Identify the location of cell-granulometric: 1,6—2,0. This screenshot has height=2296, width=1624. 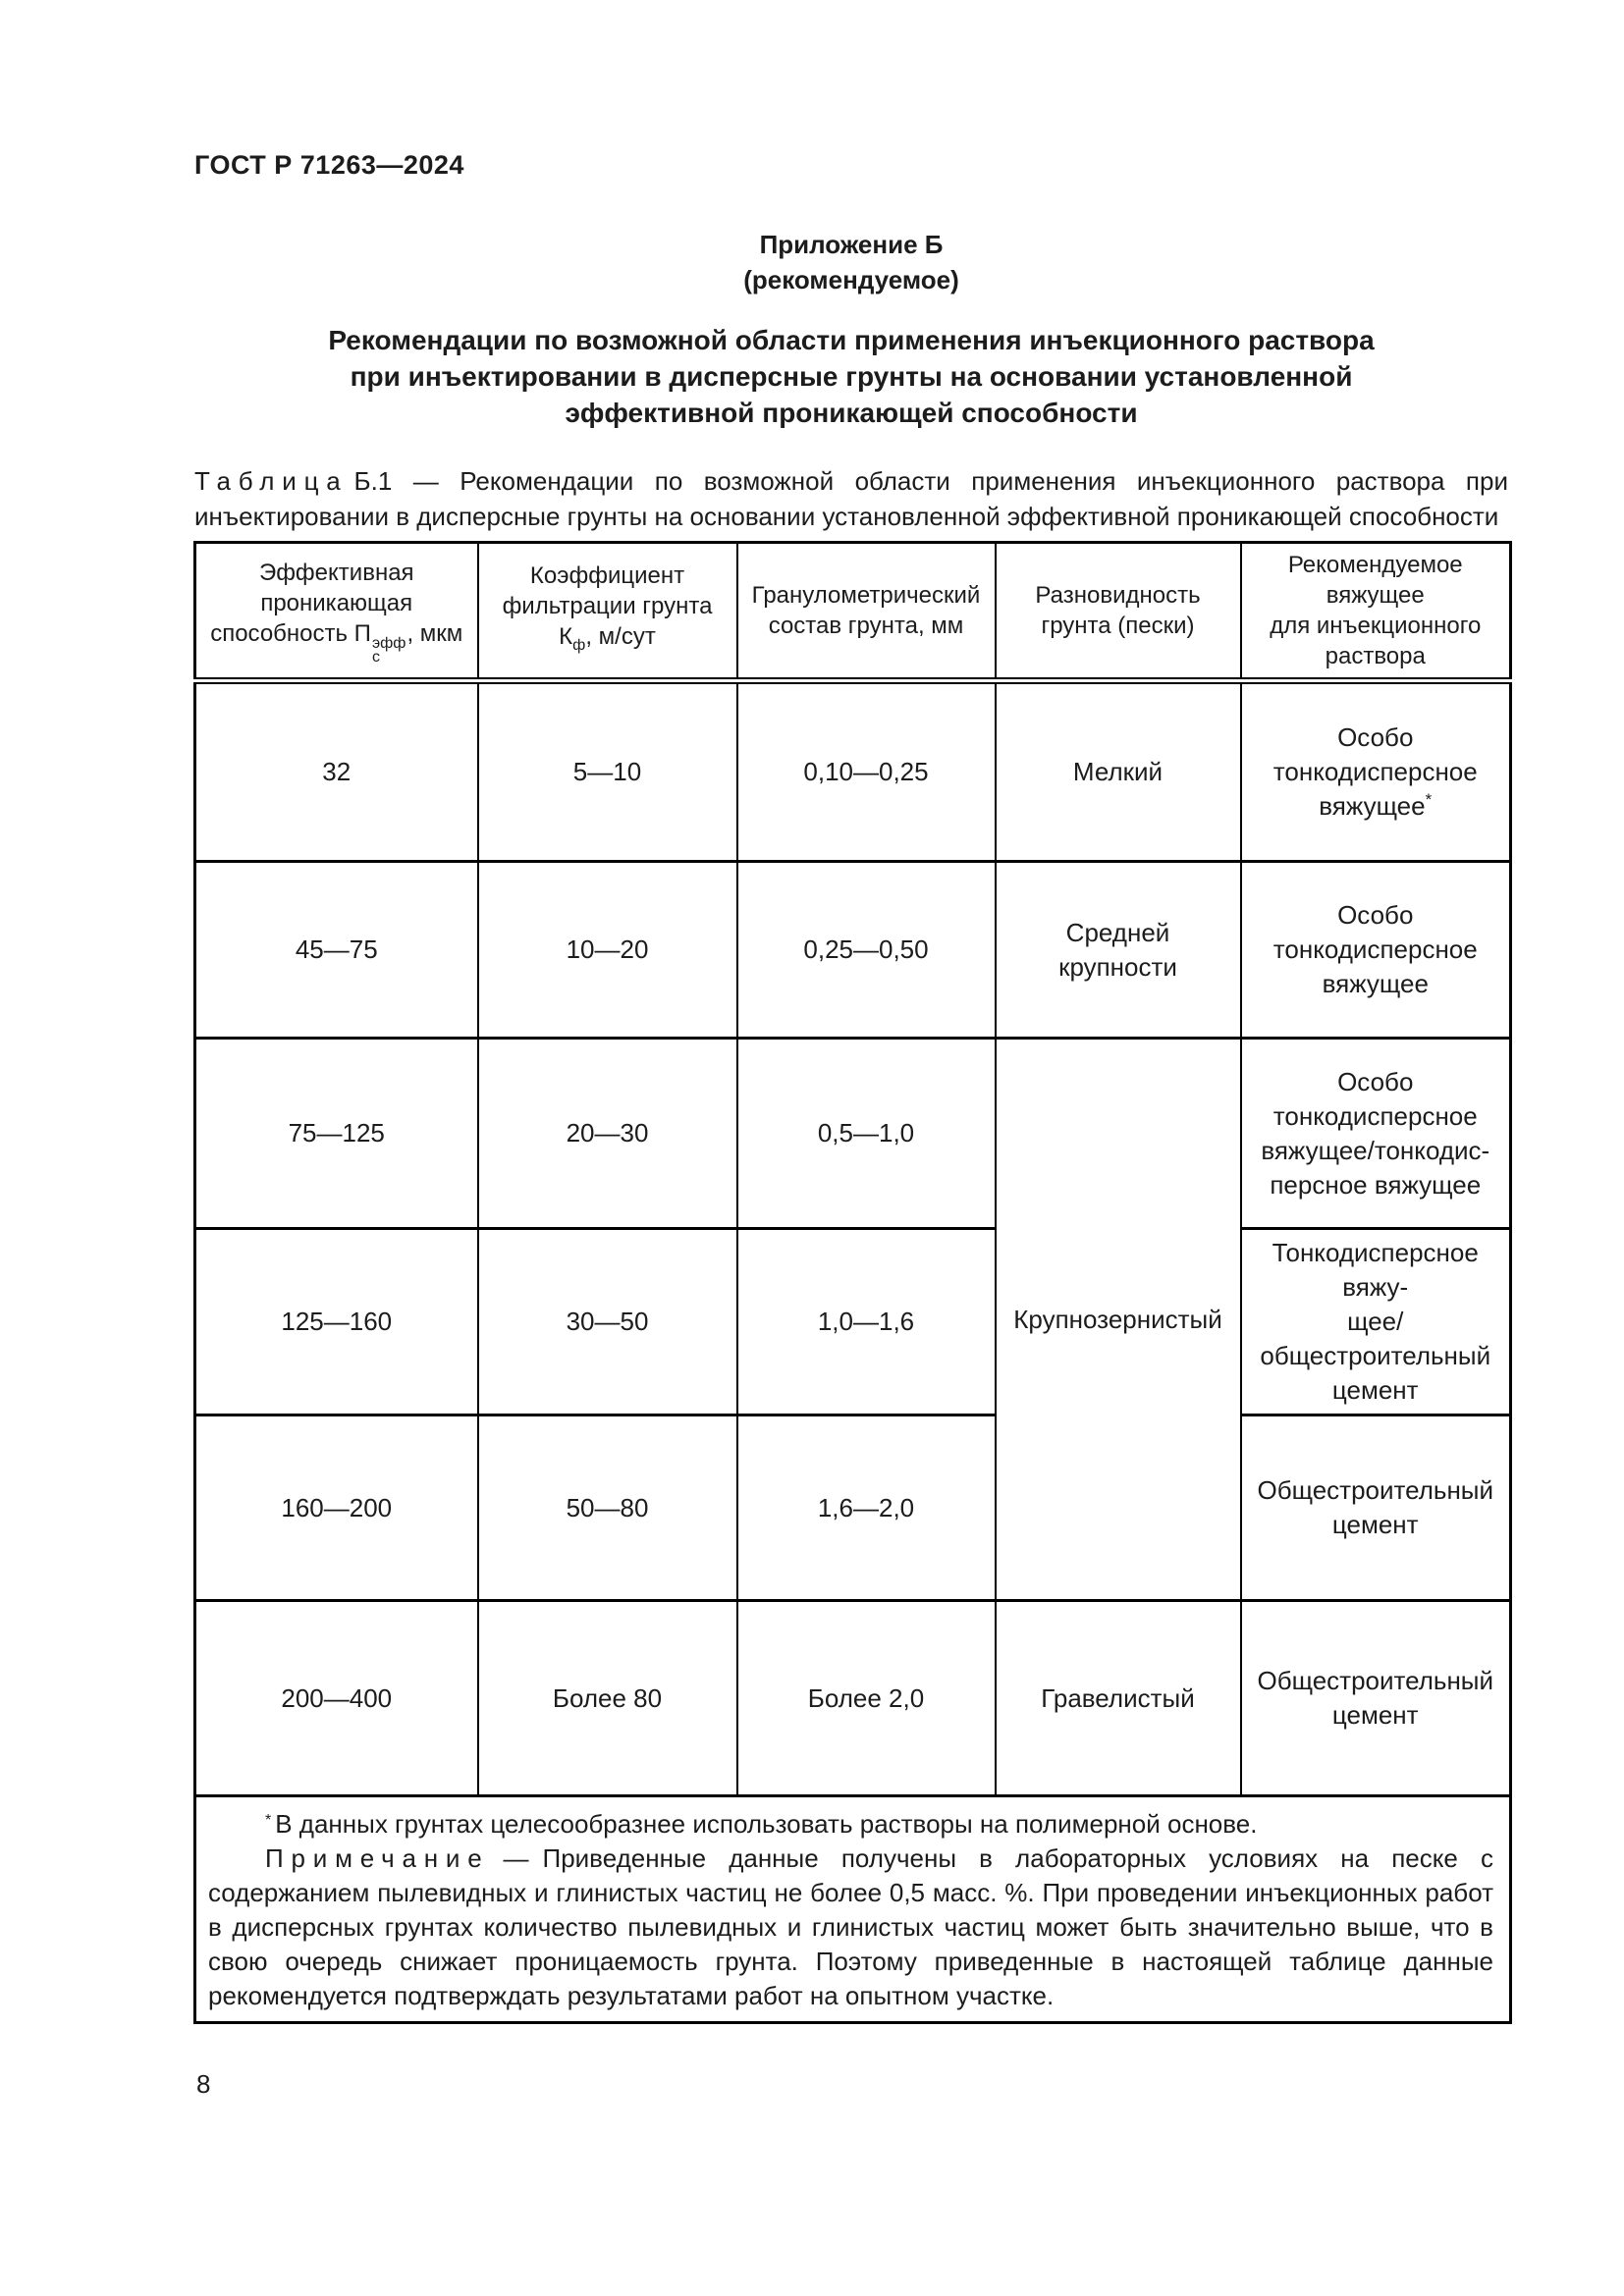
(866, 1508).